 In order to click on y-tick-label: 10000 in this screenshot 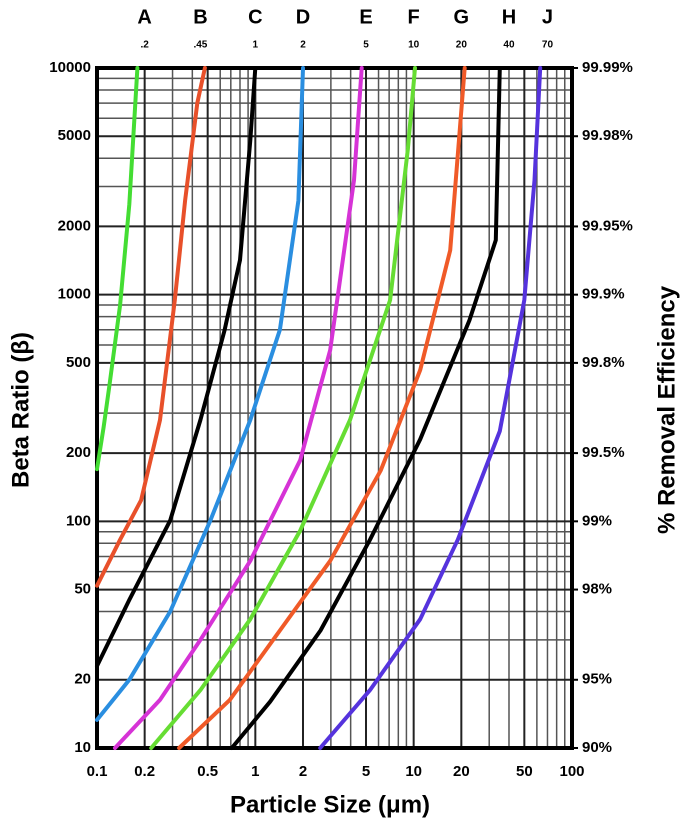, I will do `click(70, 67)`.